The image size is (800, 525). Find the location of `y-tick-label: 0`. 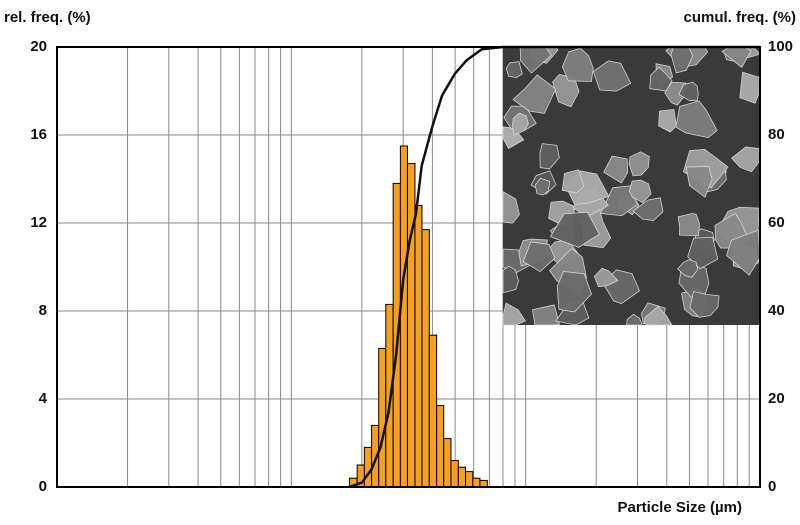

y-tick-label: 0 is located at coordinates (43, 486).